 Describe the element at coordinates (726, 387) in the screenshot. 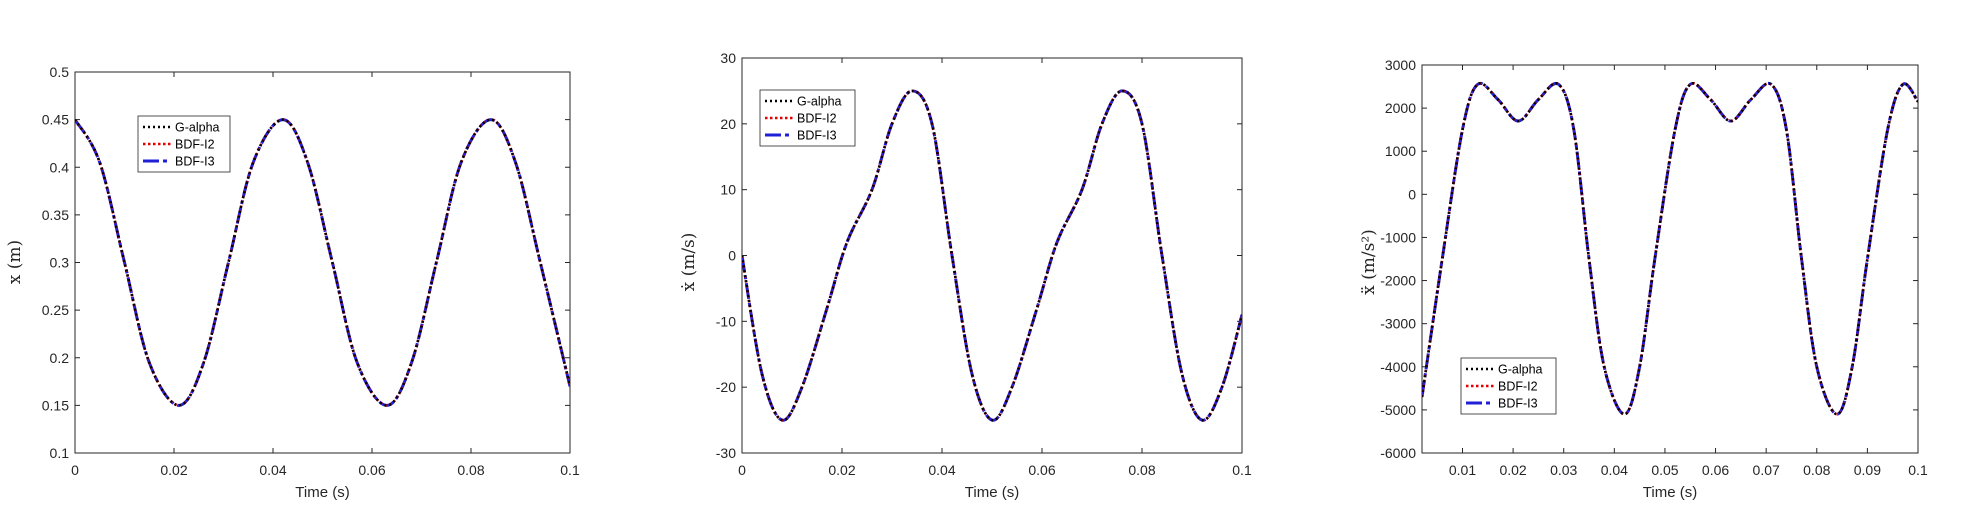

I see `y-tick-label: -20` at that location.